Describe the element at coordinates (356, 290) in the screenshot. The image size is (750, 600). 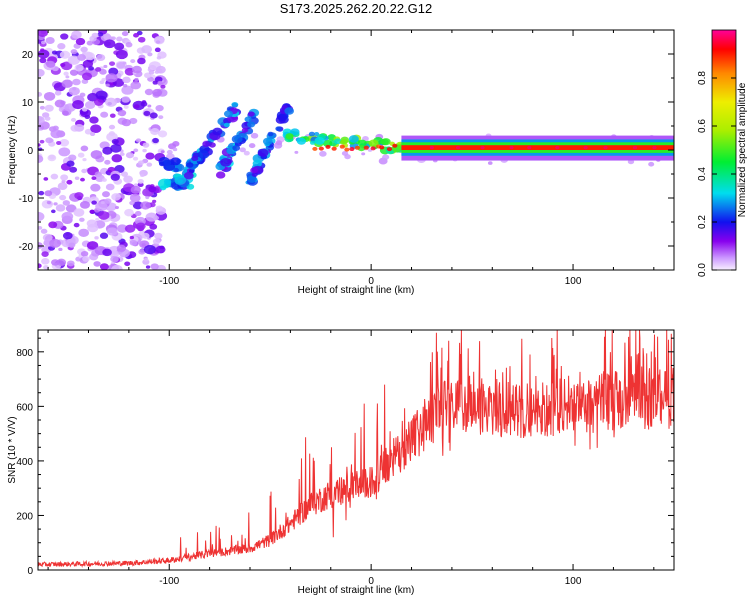
I see `spectrogram-xlabel: Height of straight line (km)` at that location.